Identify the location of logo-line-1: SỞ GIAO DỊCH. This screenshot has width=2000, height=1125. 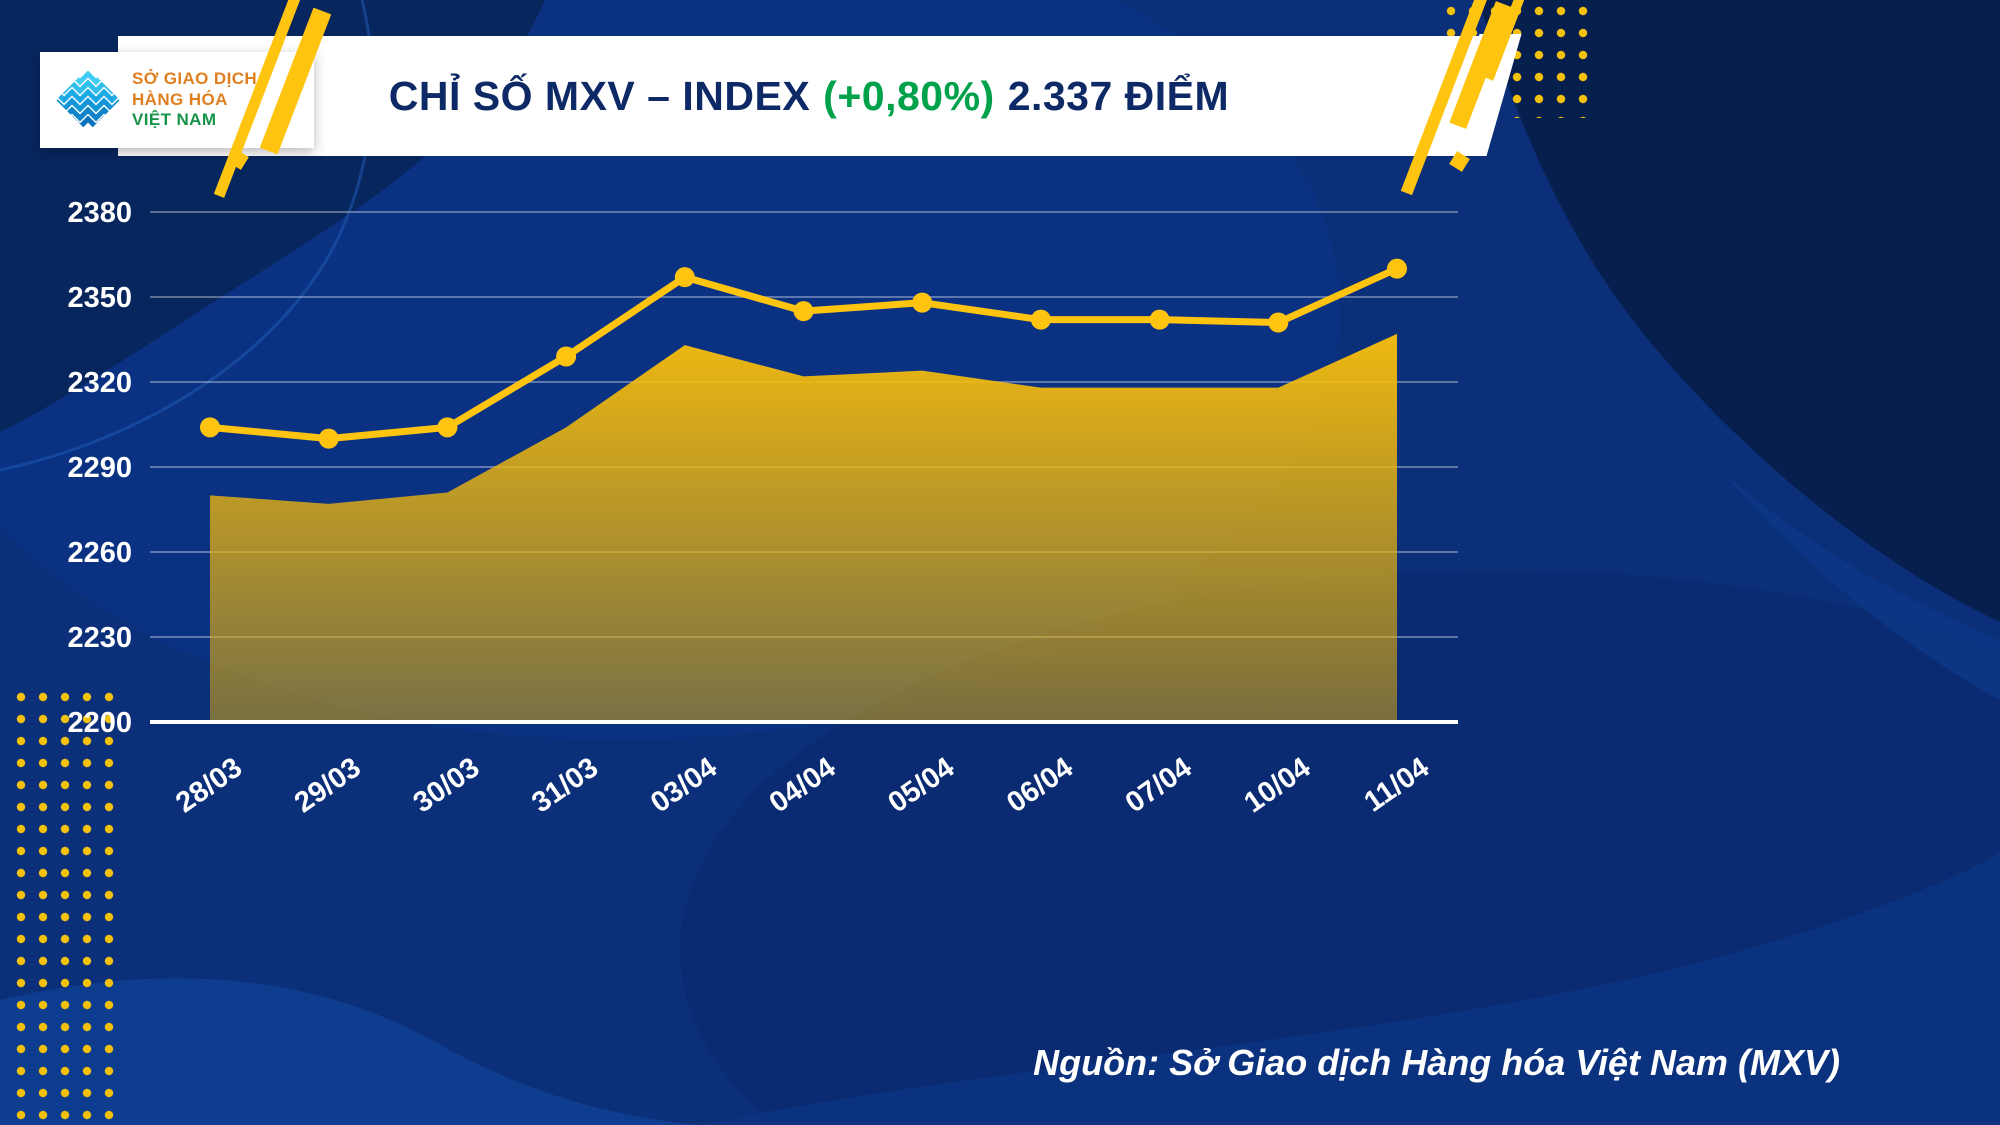
(195, 79).